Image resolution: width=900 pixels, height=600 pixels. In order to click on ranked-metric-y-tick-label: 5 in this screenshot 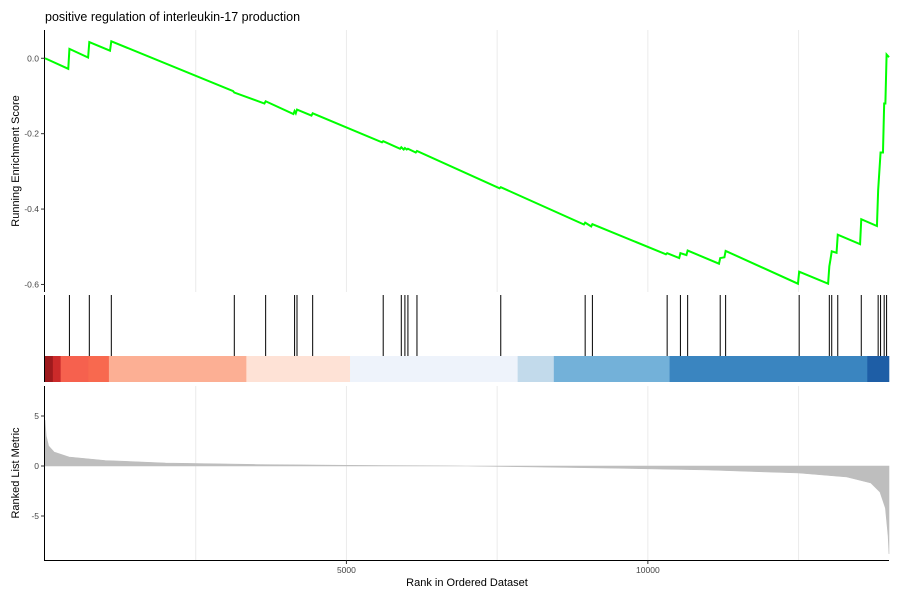, I will do `click(36, 416)`.